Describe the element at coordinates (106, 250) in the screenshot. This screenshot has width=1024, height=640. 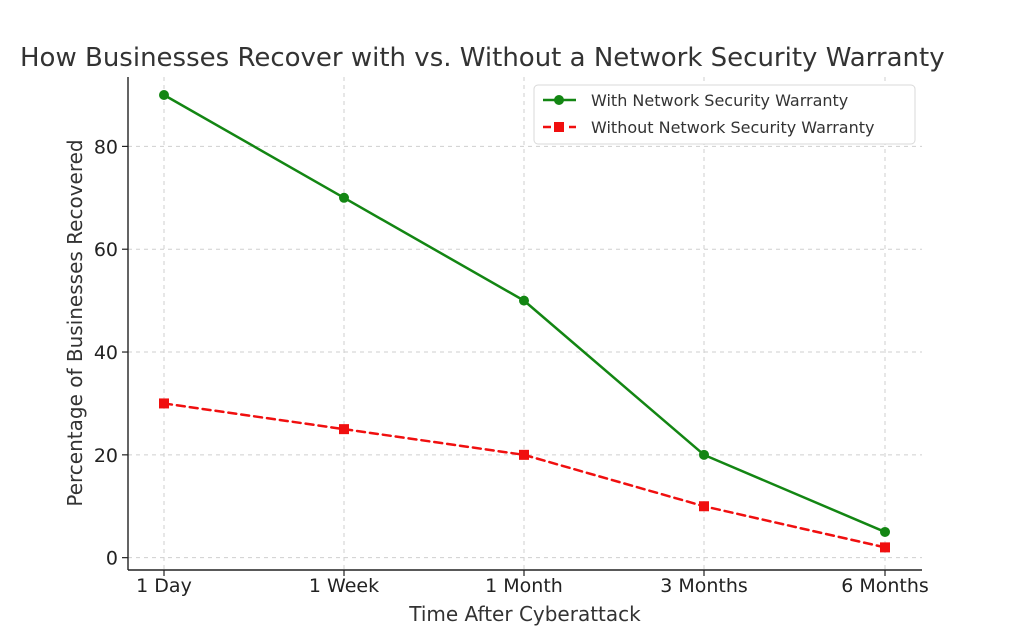
I see `y-tick-label: 60` at that location.